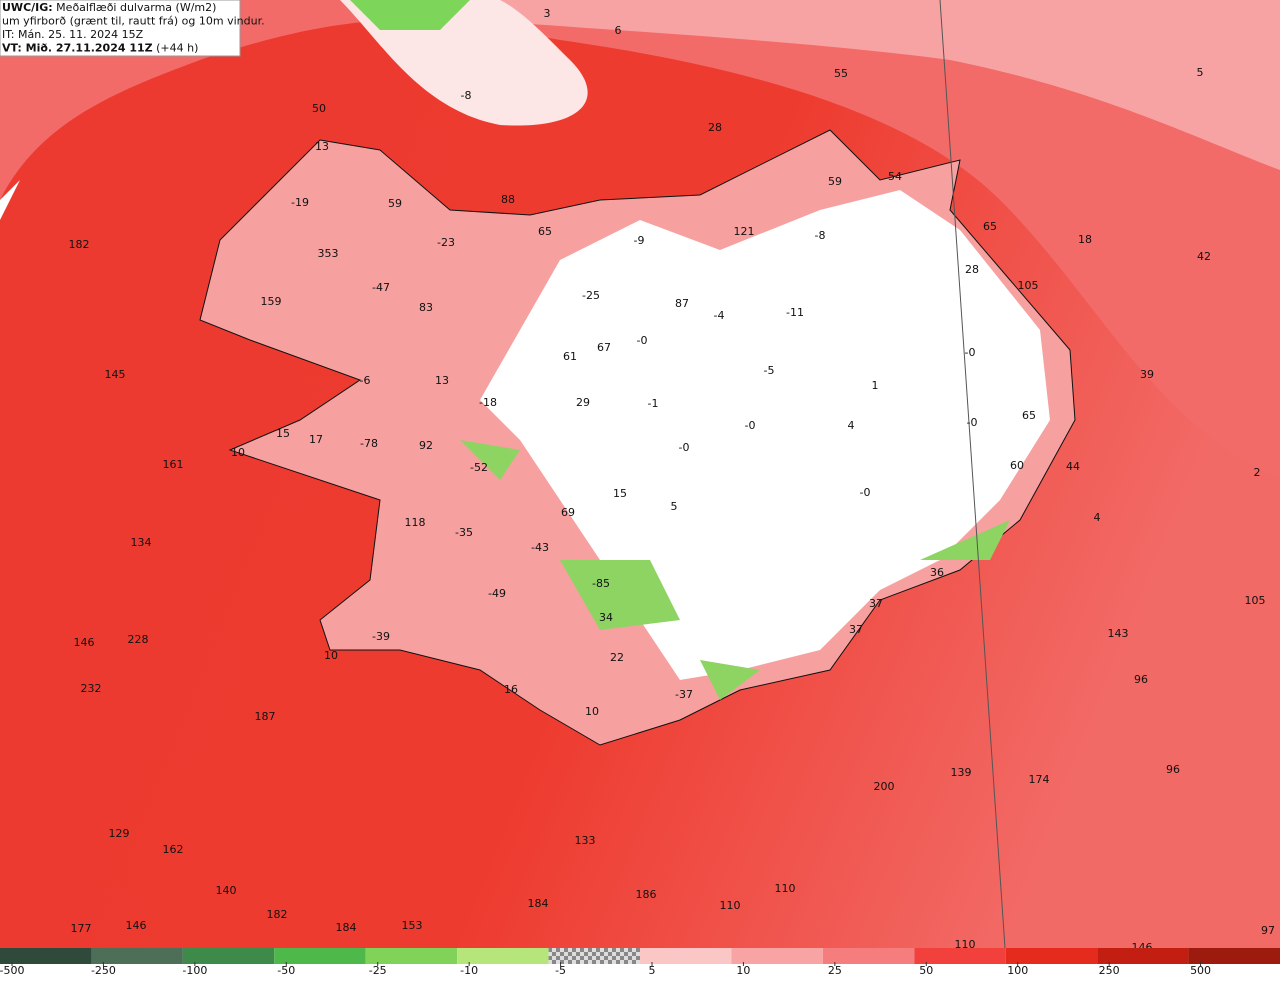 The height and width of the screenshot is (982, 1280). Describe the element at coordinates (135, 7) in the screenshot. I see `header-text: Meðalflæði dulvarma (W/m2)` at that location.